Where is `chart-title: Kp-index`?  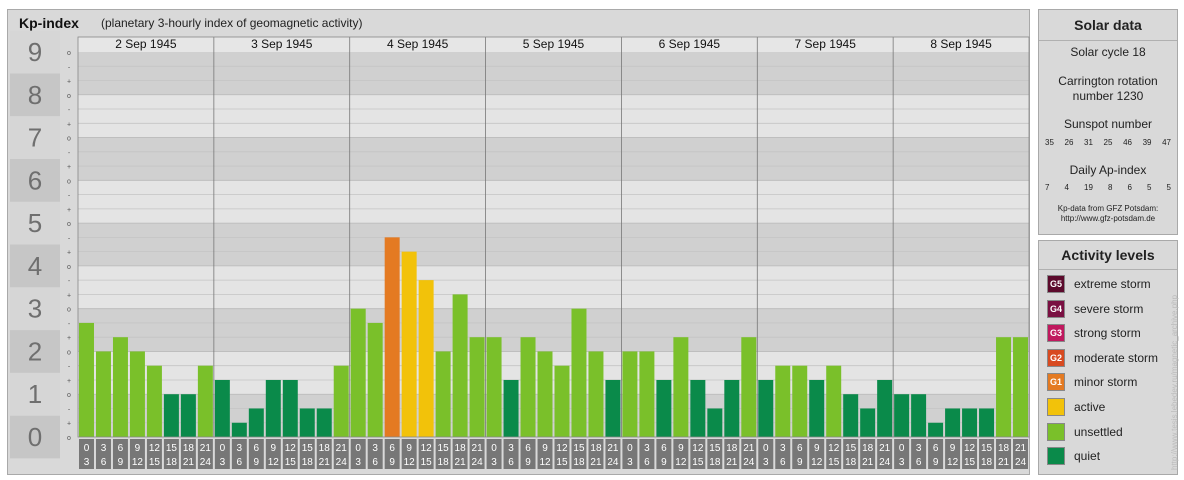
chart-title: Kp-index is located at coordinates (49, 23).